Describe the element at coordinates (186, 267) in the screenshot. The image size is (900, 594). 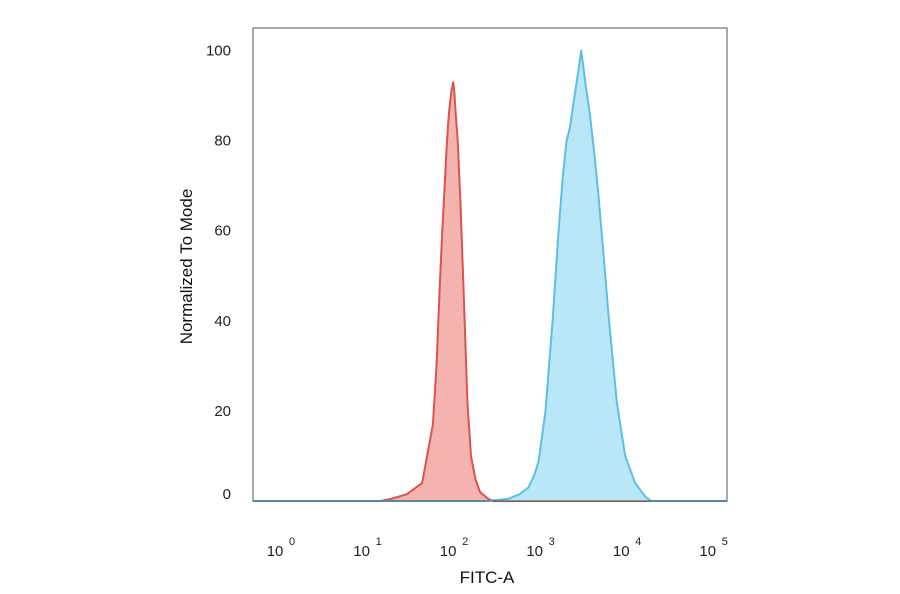
I see `y-axis-title: Normalized To Mode` at that location.